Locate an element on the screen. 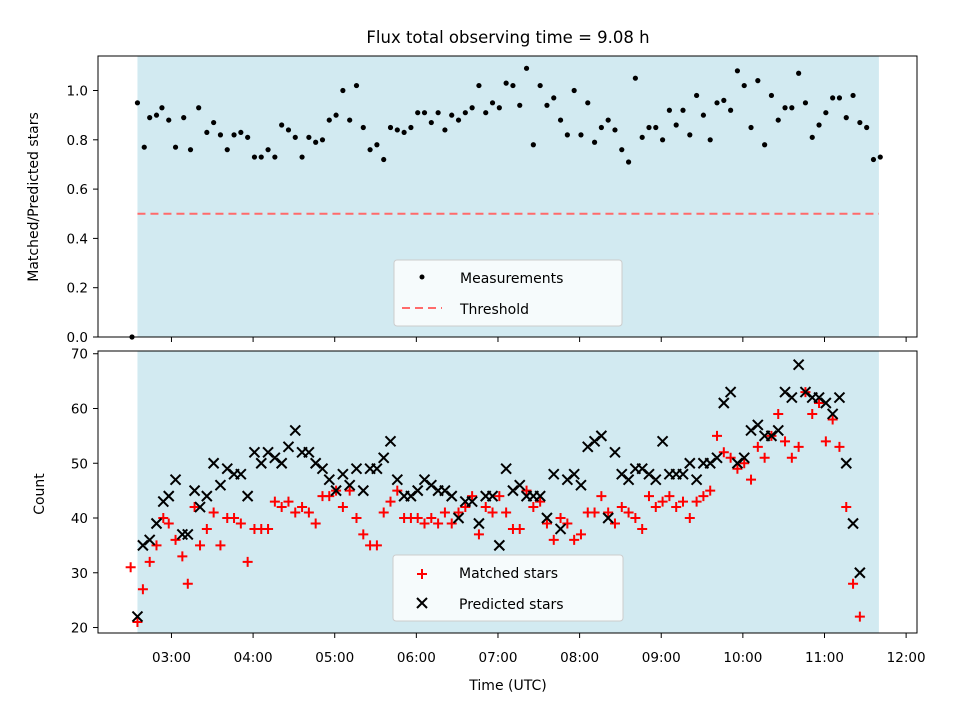 This screenshot has width=960, height=724. x-axis-label: Time (UTC) is located at coordinates (507, 686).